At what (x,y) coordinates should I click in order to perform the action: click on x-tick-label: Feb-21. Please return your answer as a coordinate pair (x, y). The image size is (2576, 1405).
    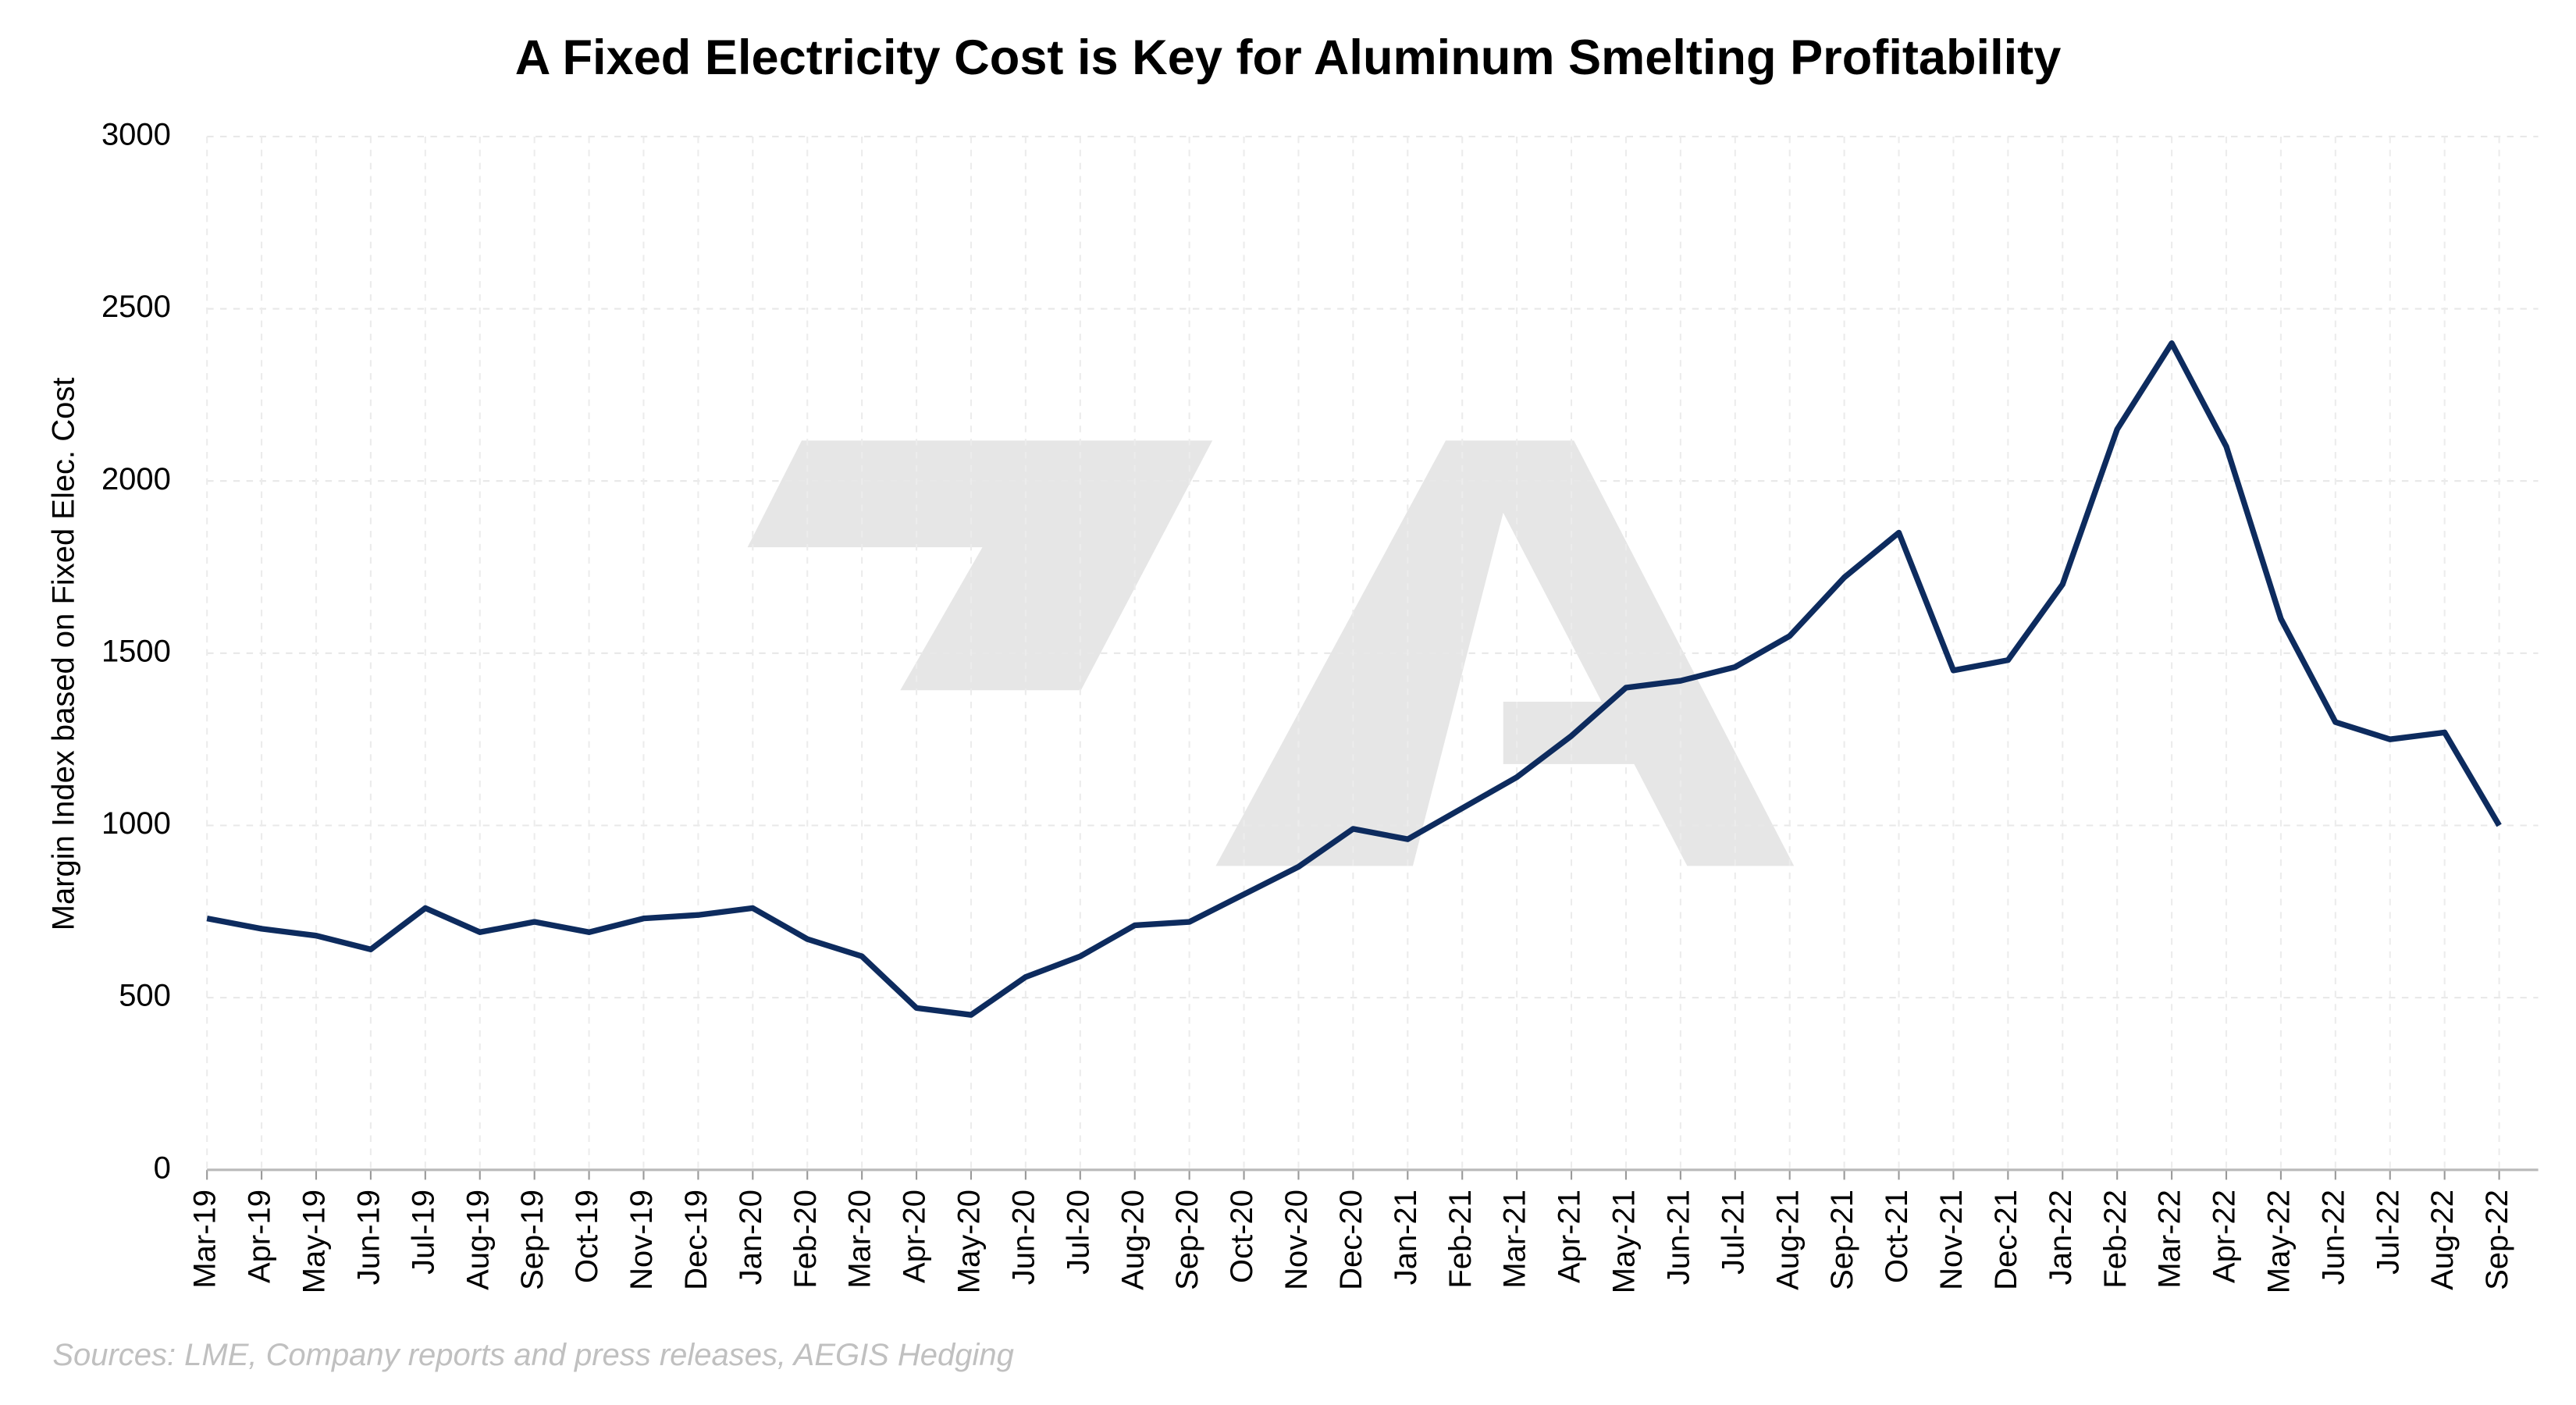
    Looking at the image, I should click on (1460, 1239).